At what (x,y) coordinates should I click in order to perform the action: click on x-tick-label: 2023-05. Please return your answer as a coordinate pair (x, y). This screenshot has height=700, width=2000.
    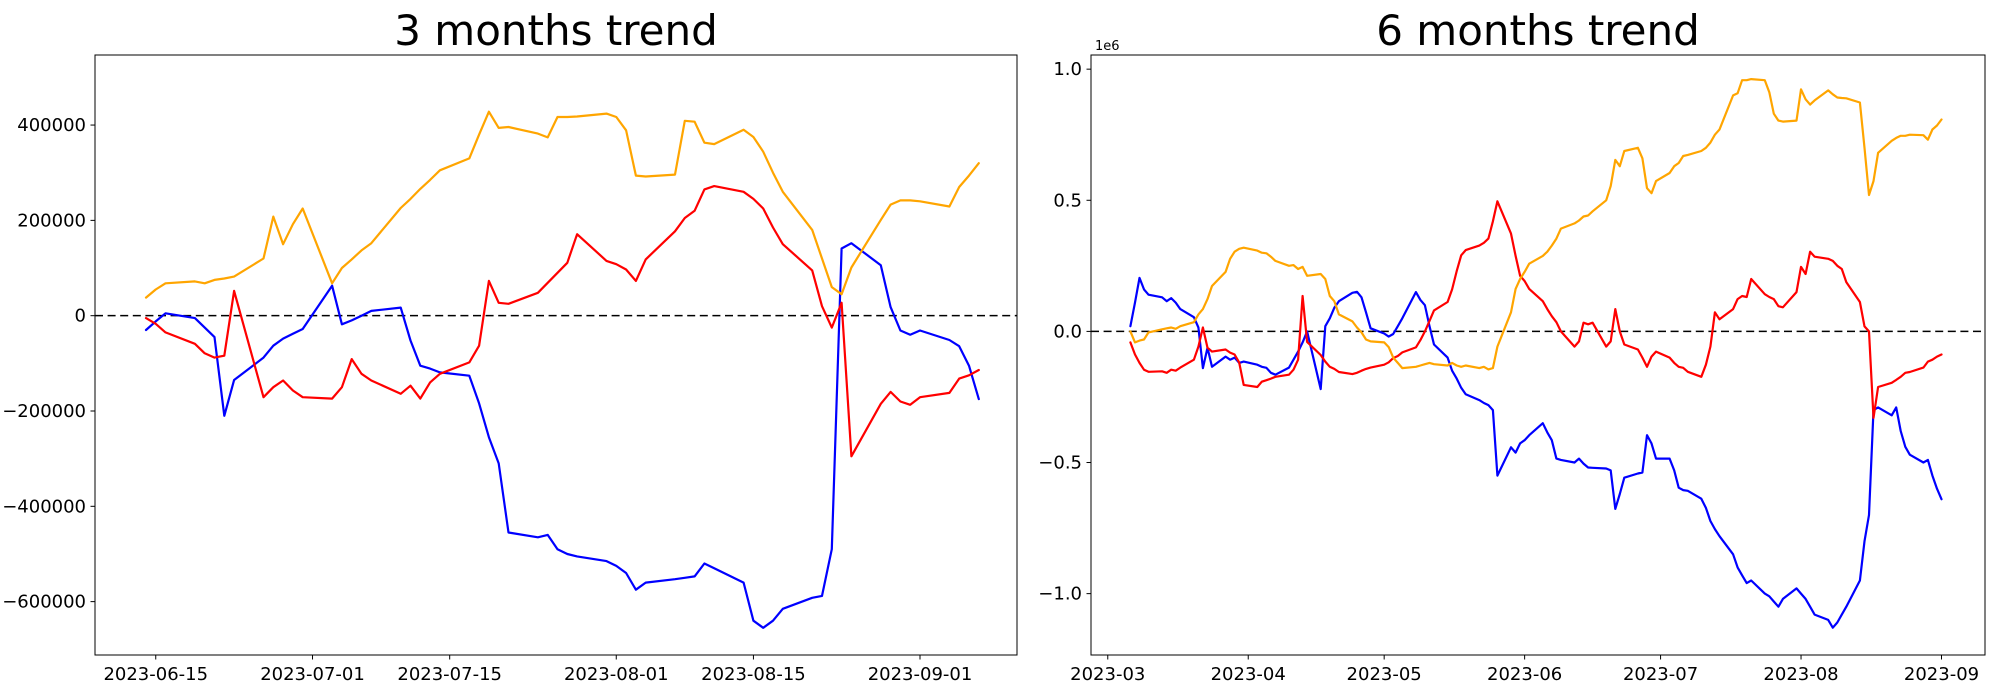
    Looking at the image, I should click on (1384, 674).